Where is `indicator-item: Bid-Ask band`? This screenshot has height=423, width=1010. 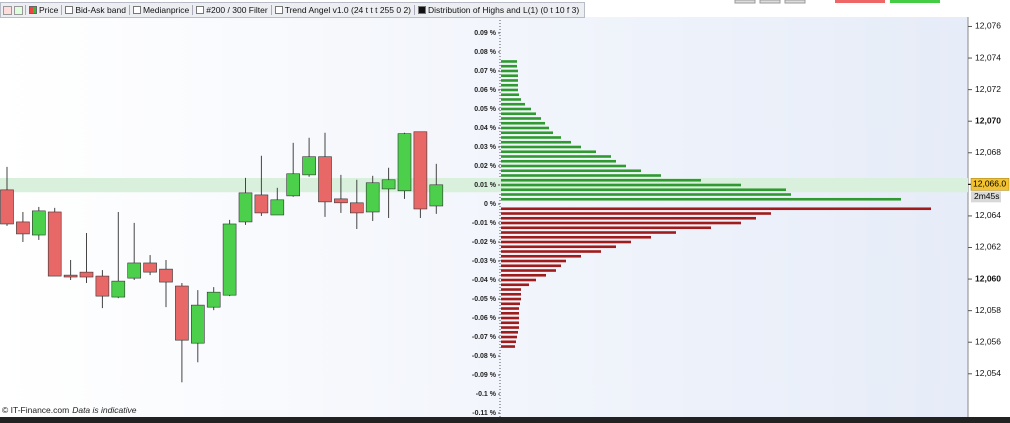
indicator-item: Bid-Ask band is located at coordinates (95, 10).